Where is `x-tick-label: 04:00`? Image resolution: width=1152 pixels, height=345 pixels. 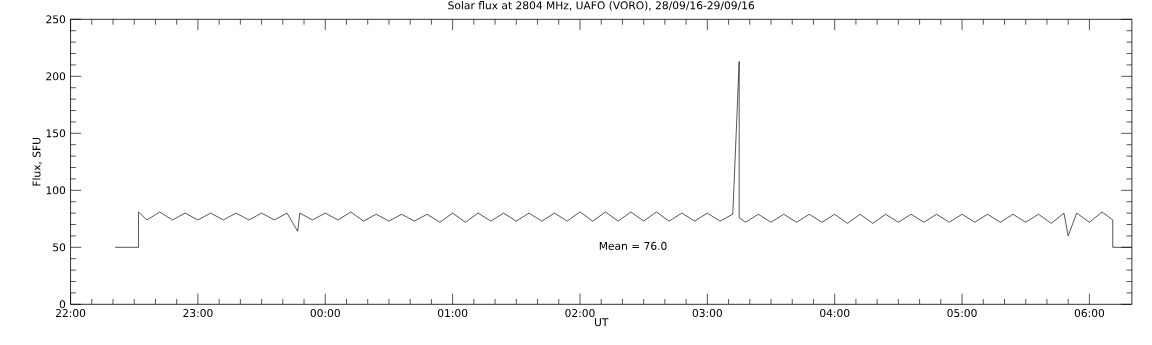 x-tick-label: 04:00 is located at coordinates (835, 313).